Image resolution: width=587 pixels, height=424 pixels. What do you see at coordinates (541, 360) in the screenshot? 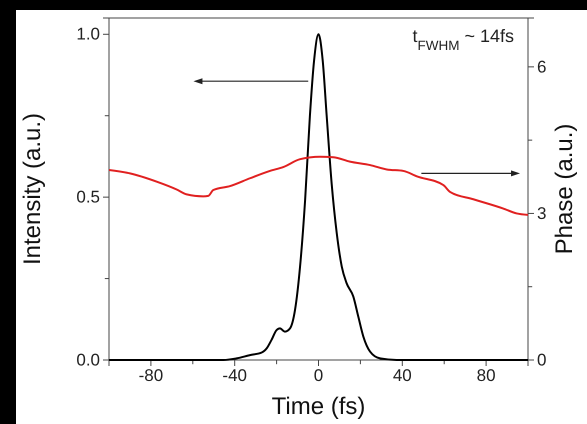
I see `y2-tick-label: 0` at bounding box center [541, 360].